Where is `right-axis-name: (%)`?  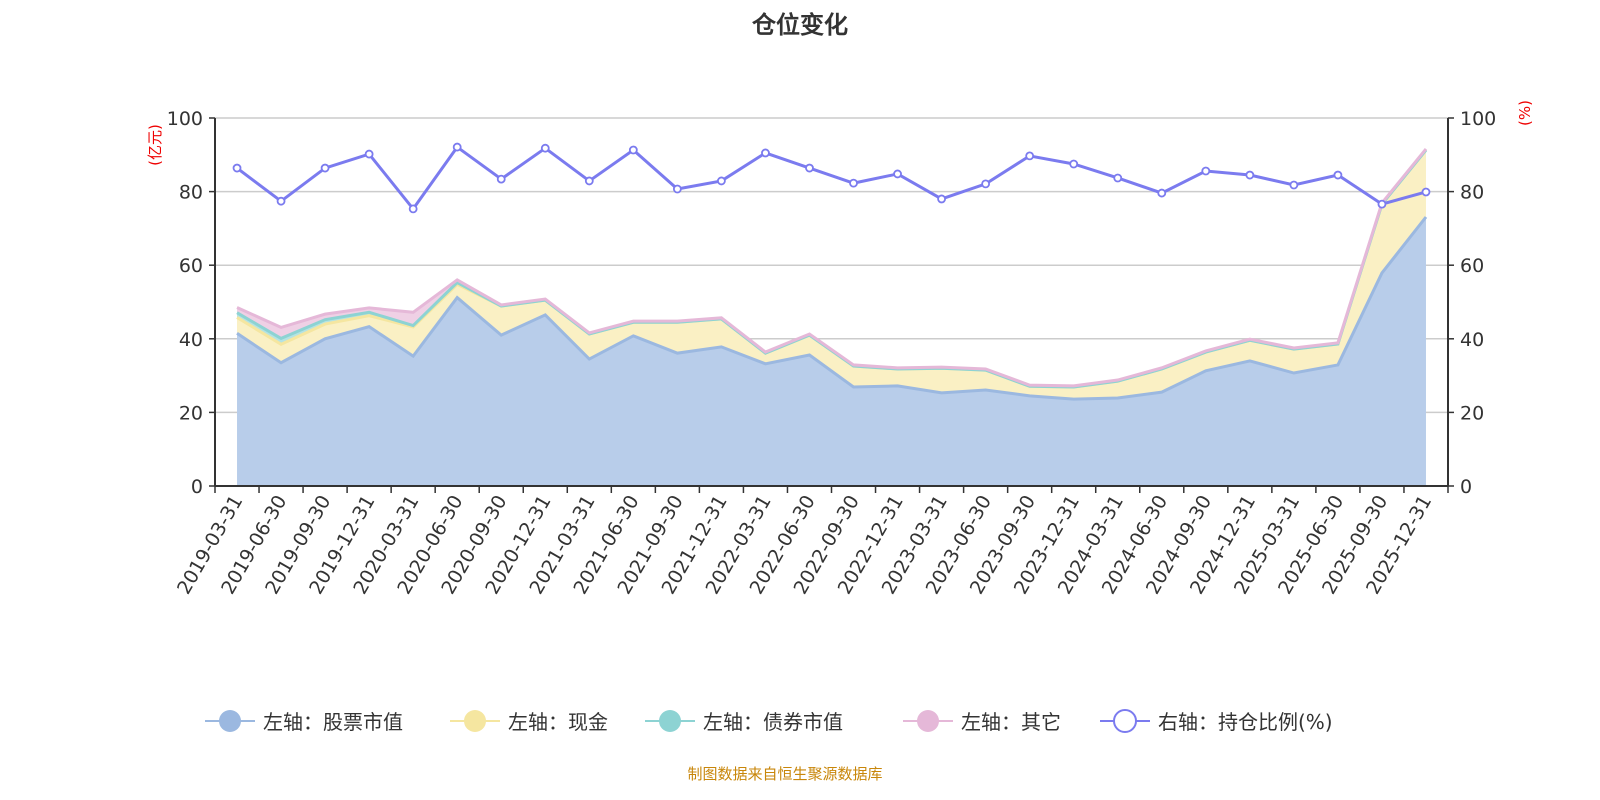
right-axis-name: (%) is located at coordinates (1525, 113).